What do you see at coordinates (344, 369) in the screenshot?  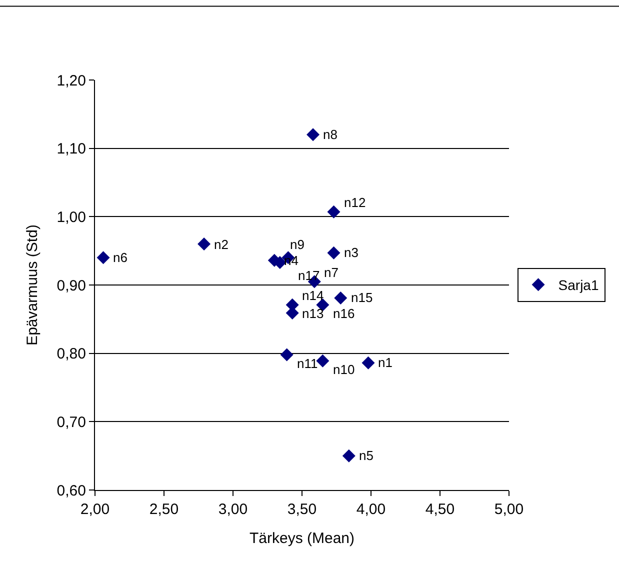 I see `data-label: n10` at bounding box center [344, 369].